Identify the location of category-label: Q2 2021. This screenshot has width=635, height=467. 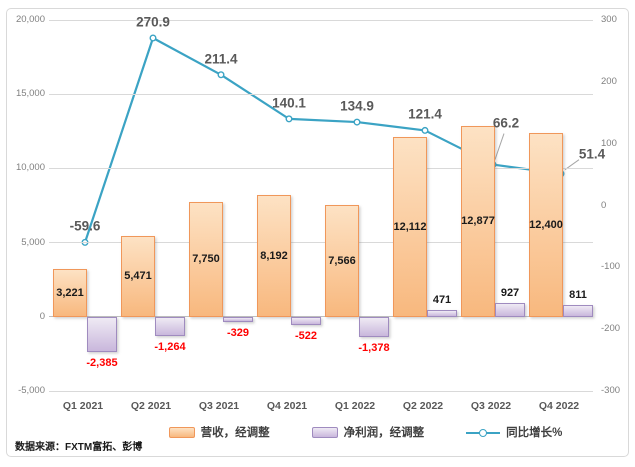
(151, 406).